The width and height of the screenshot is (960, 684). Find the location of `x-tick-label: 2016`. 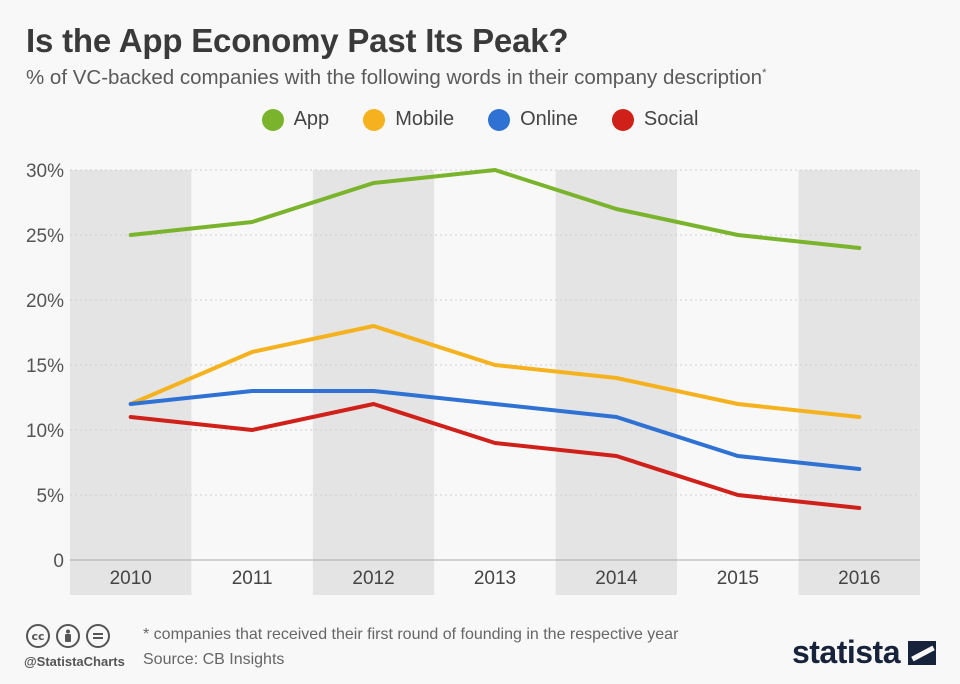

x-tick-label: 2016 is located at coordinates (859, 578).